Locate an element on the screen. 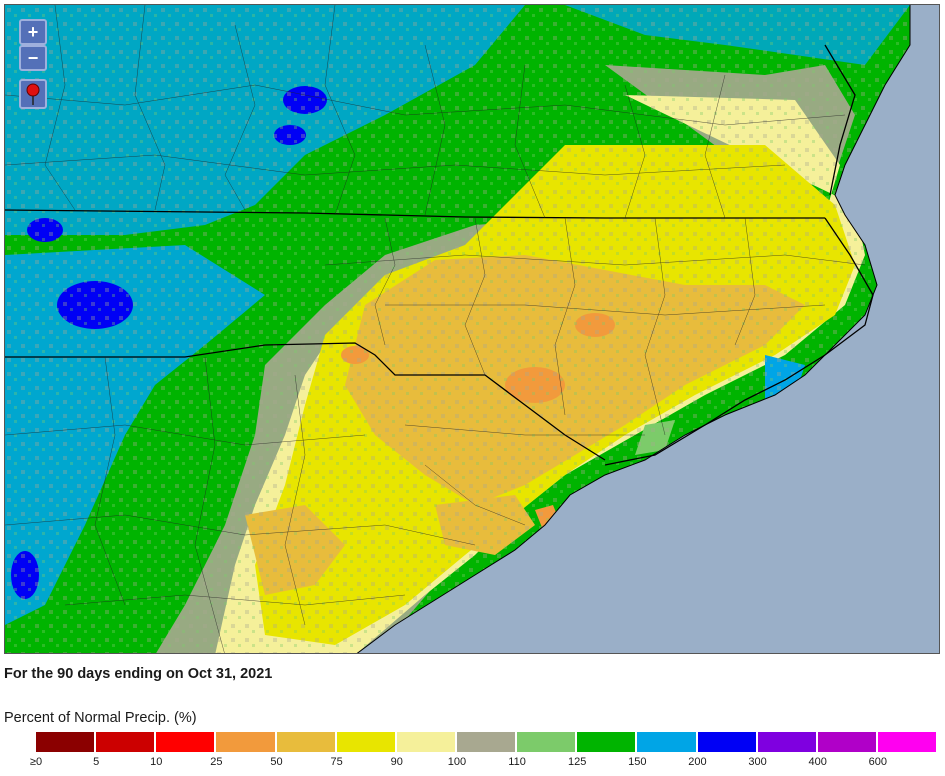  legend-tick-label: ≥0 is located at coordinates (36, 762).